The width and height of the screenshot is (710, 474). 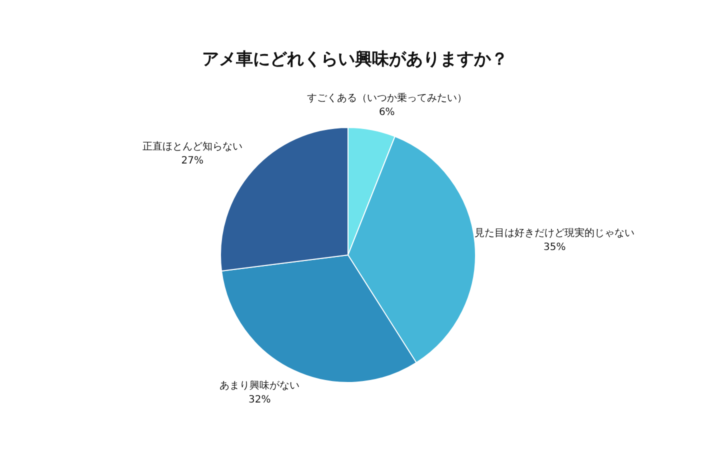 What do you see at coordinates (554, 248) in the screenshot?
I see `data-label: 35%` at bounding box center [554, 248].